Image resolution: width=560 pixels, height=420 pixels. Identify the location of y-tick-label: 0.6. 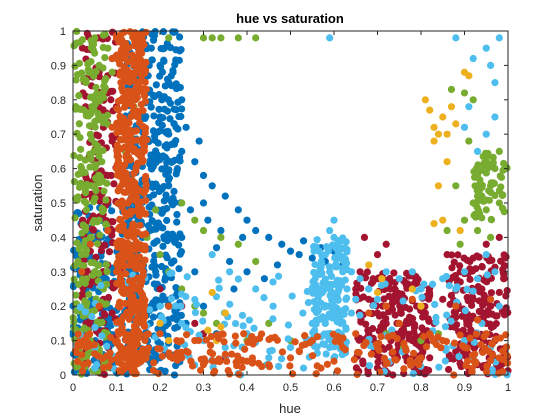
(58, 170).